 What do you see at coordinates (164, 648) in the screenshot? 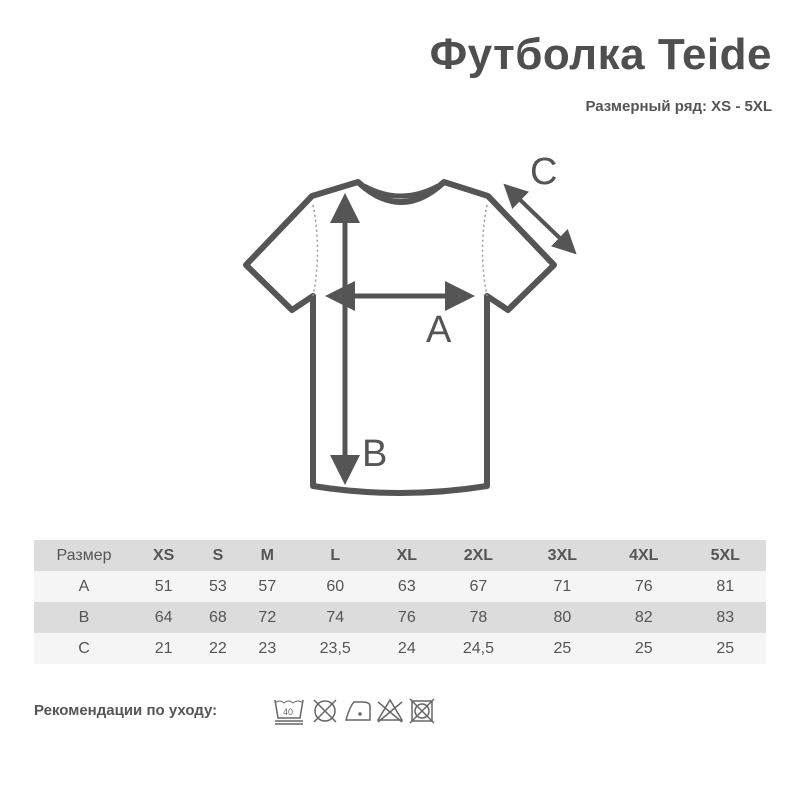
I see `value-cell: 21` at bounding box center [164, 648].